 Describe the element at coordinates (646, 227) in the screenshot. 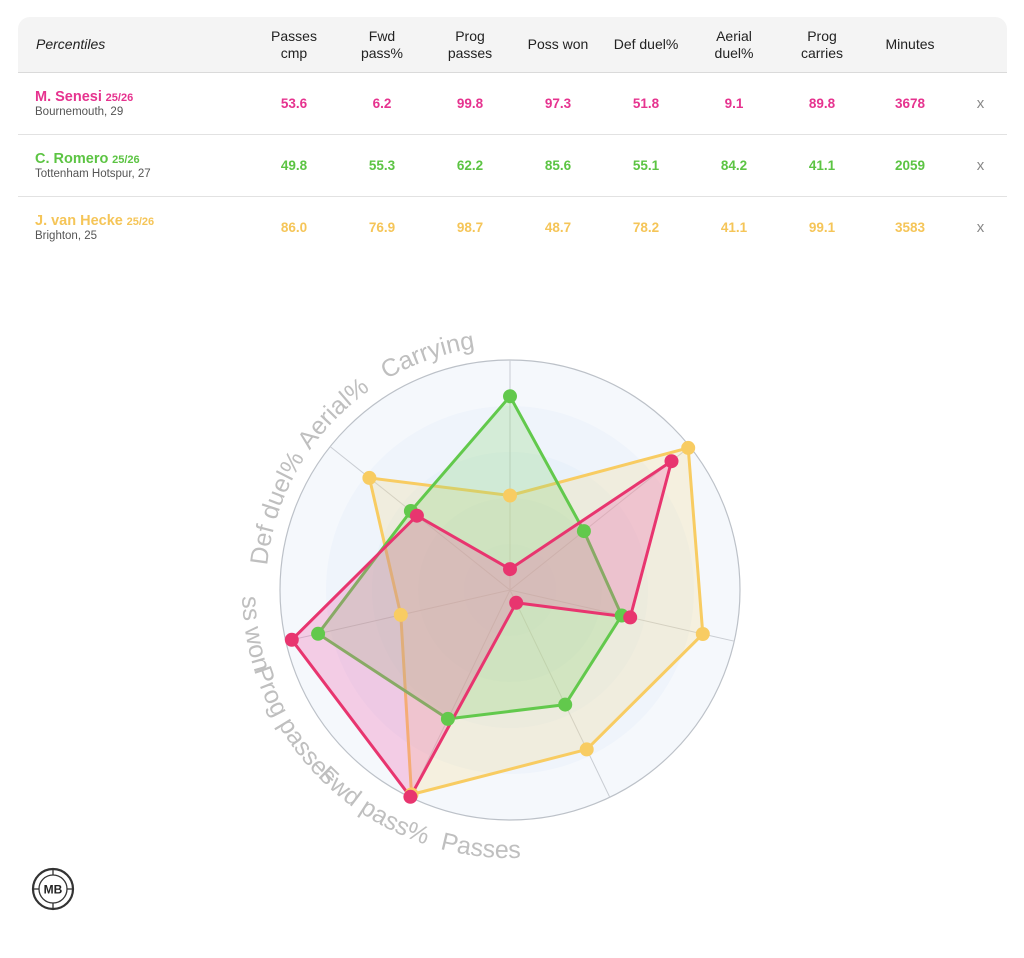

I see `stat-value: 78.2` at that location.